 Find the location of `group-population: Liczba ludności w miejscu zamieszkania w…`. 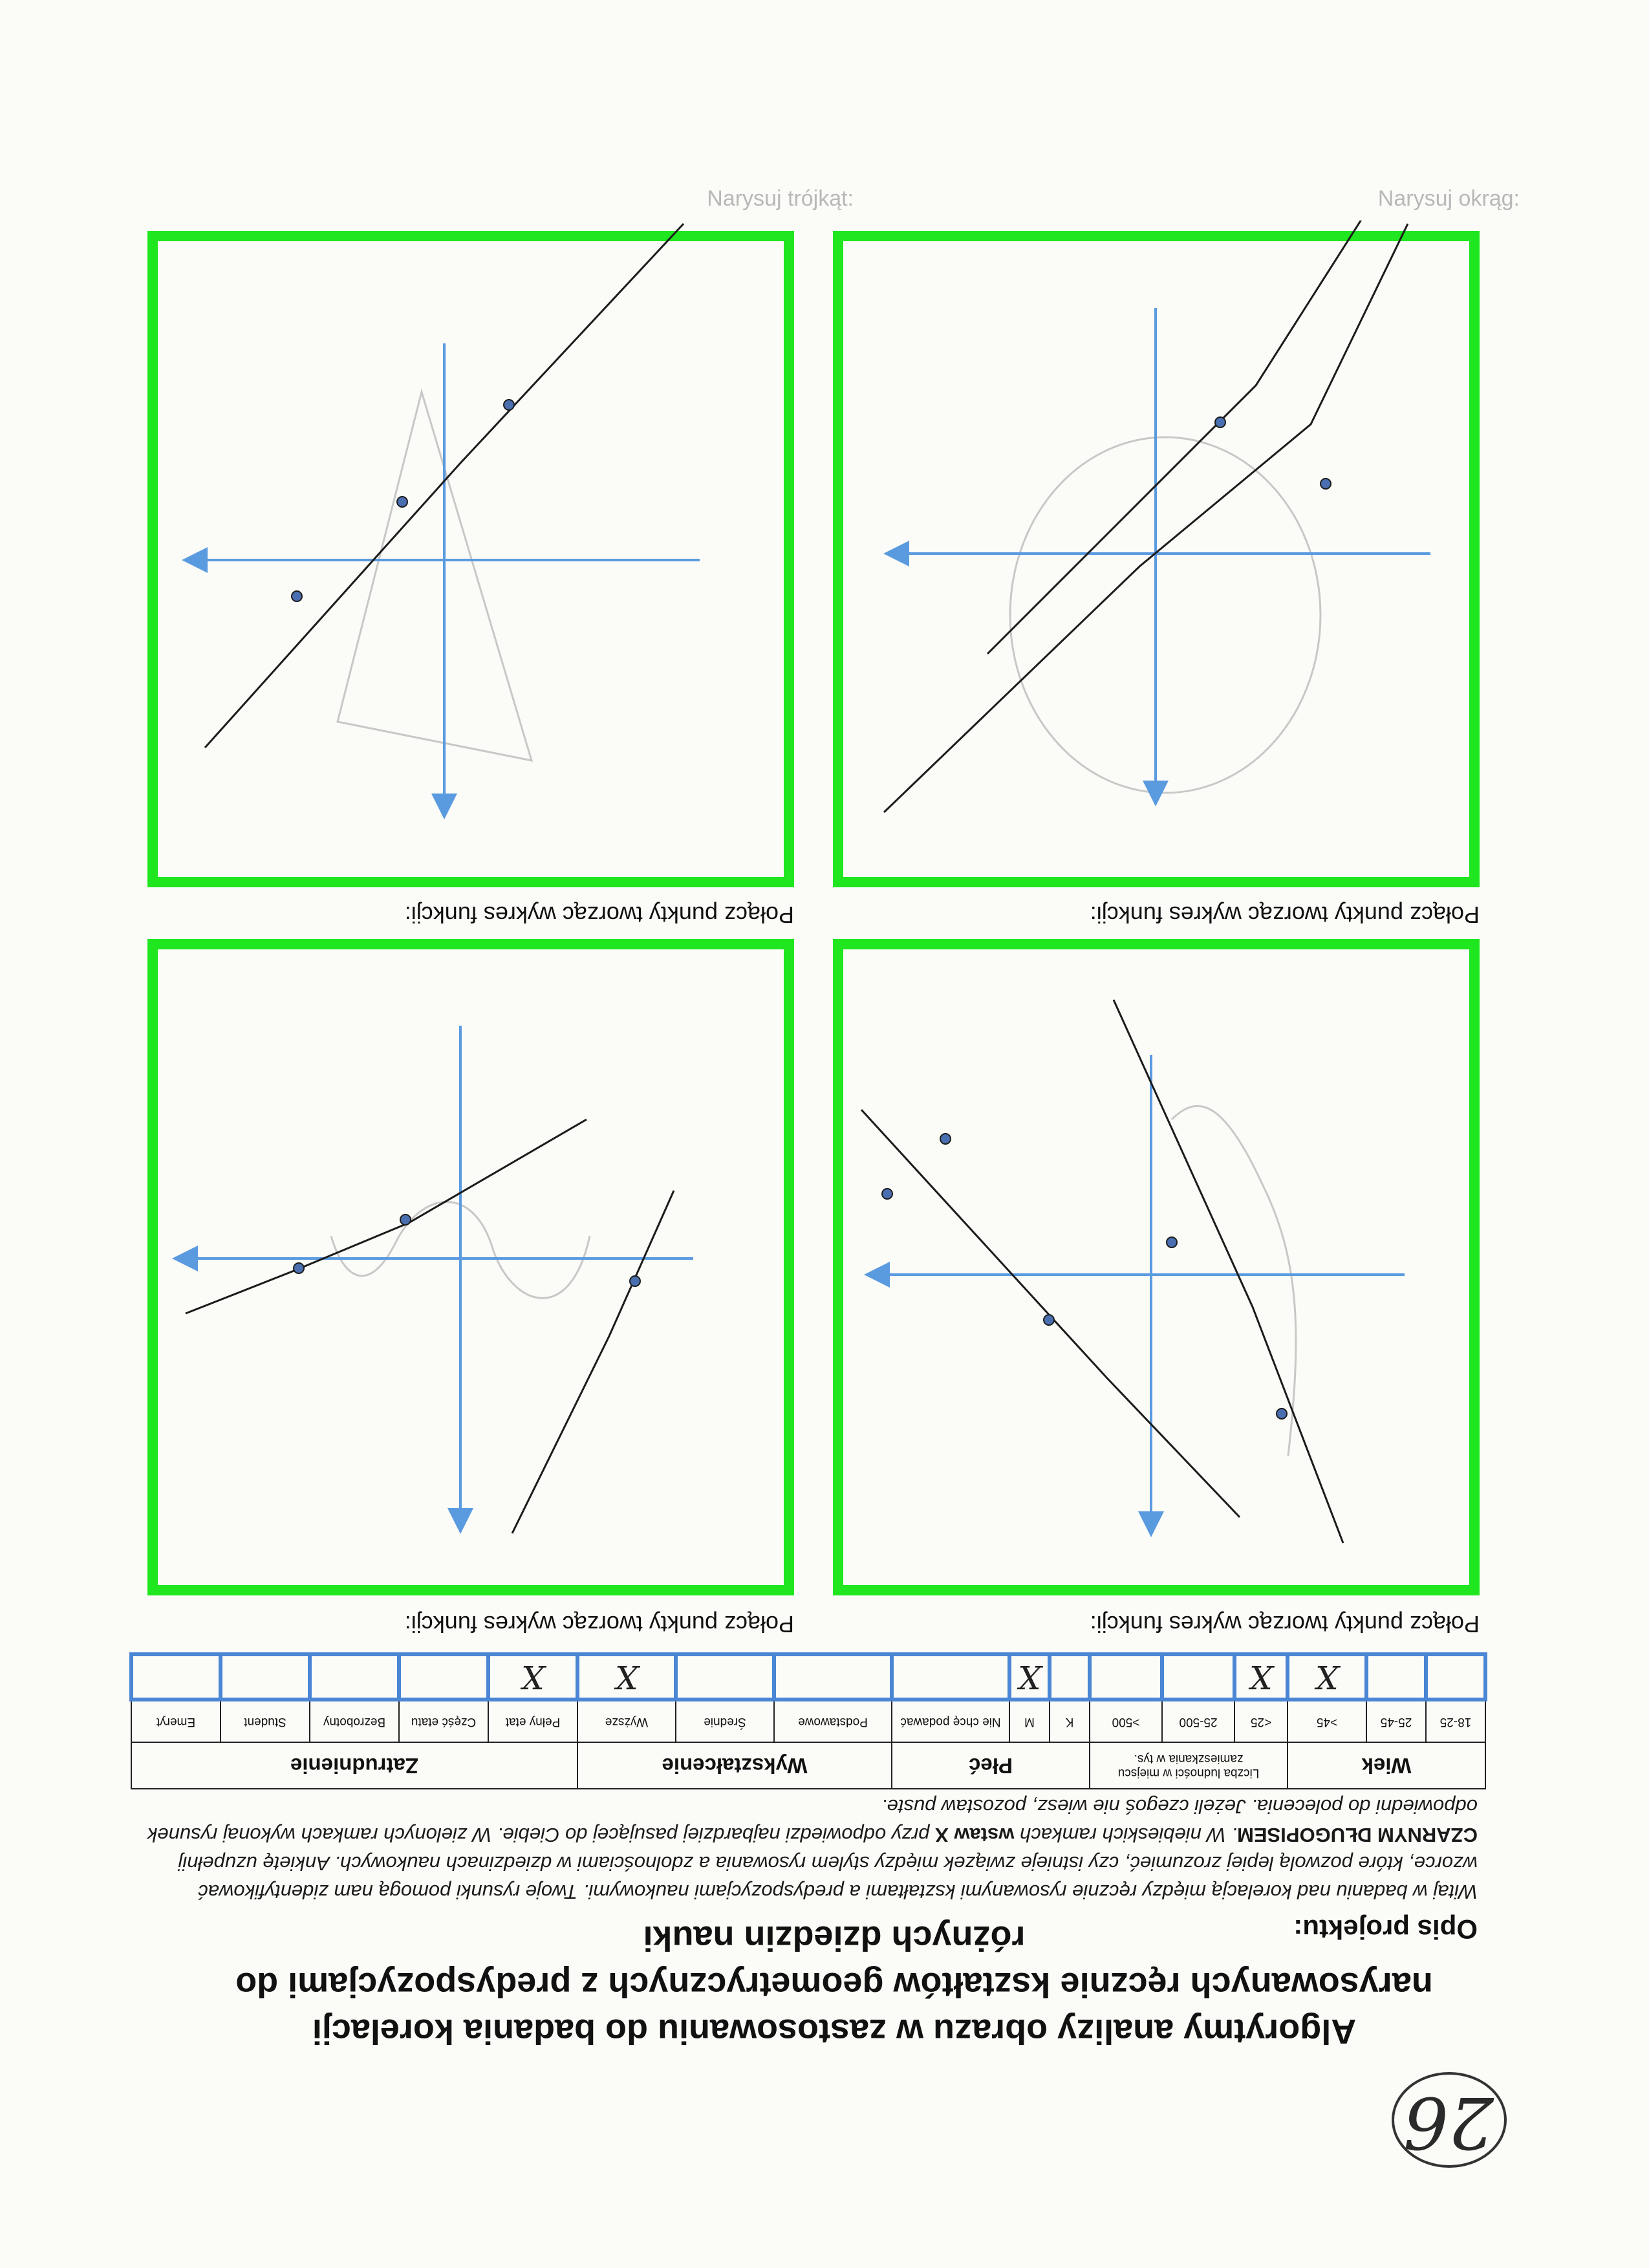

group-population: Liczba ludności w miejscu zamieszkania w… is located at coordinates (1189, 1765).